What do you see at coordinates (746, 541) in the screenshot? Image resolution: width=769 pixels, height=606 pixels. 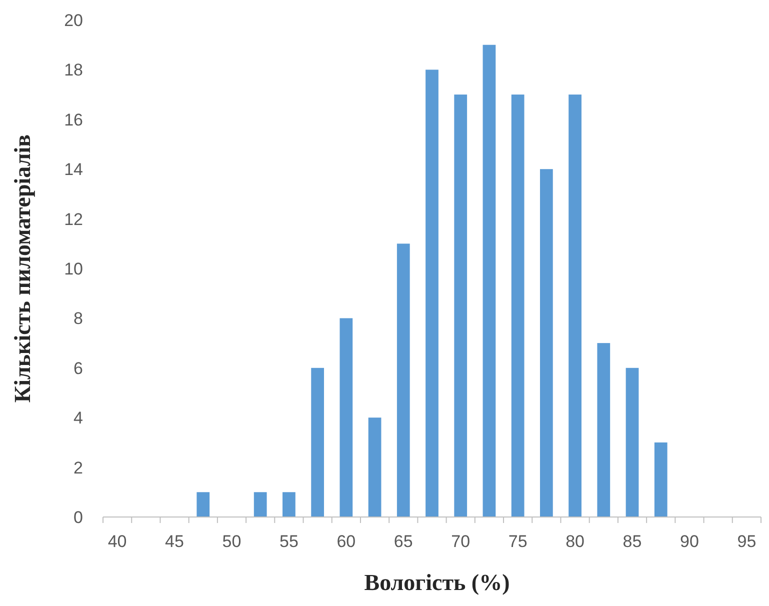 I see `x-tick-label: 95` at bounding box center [746, 541].